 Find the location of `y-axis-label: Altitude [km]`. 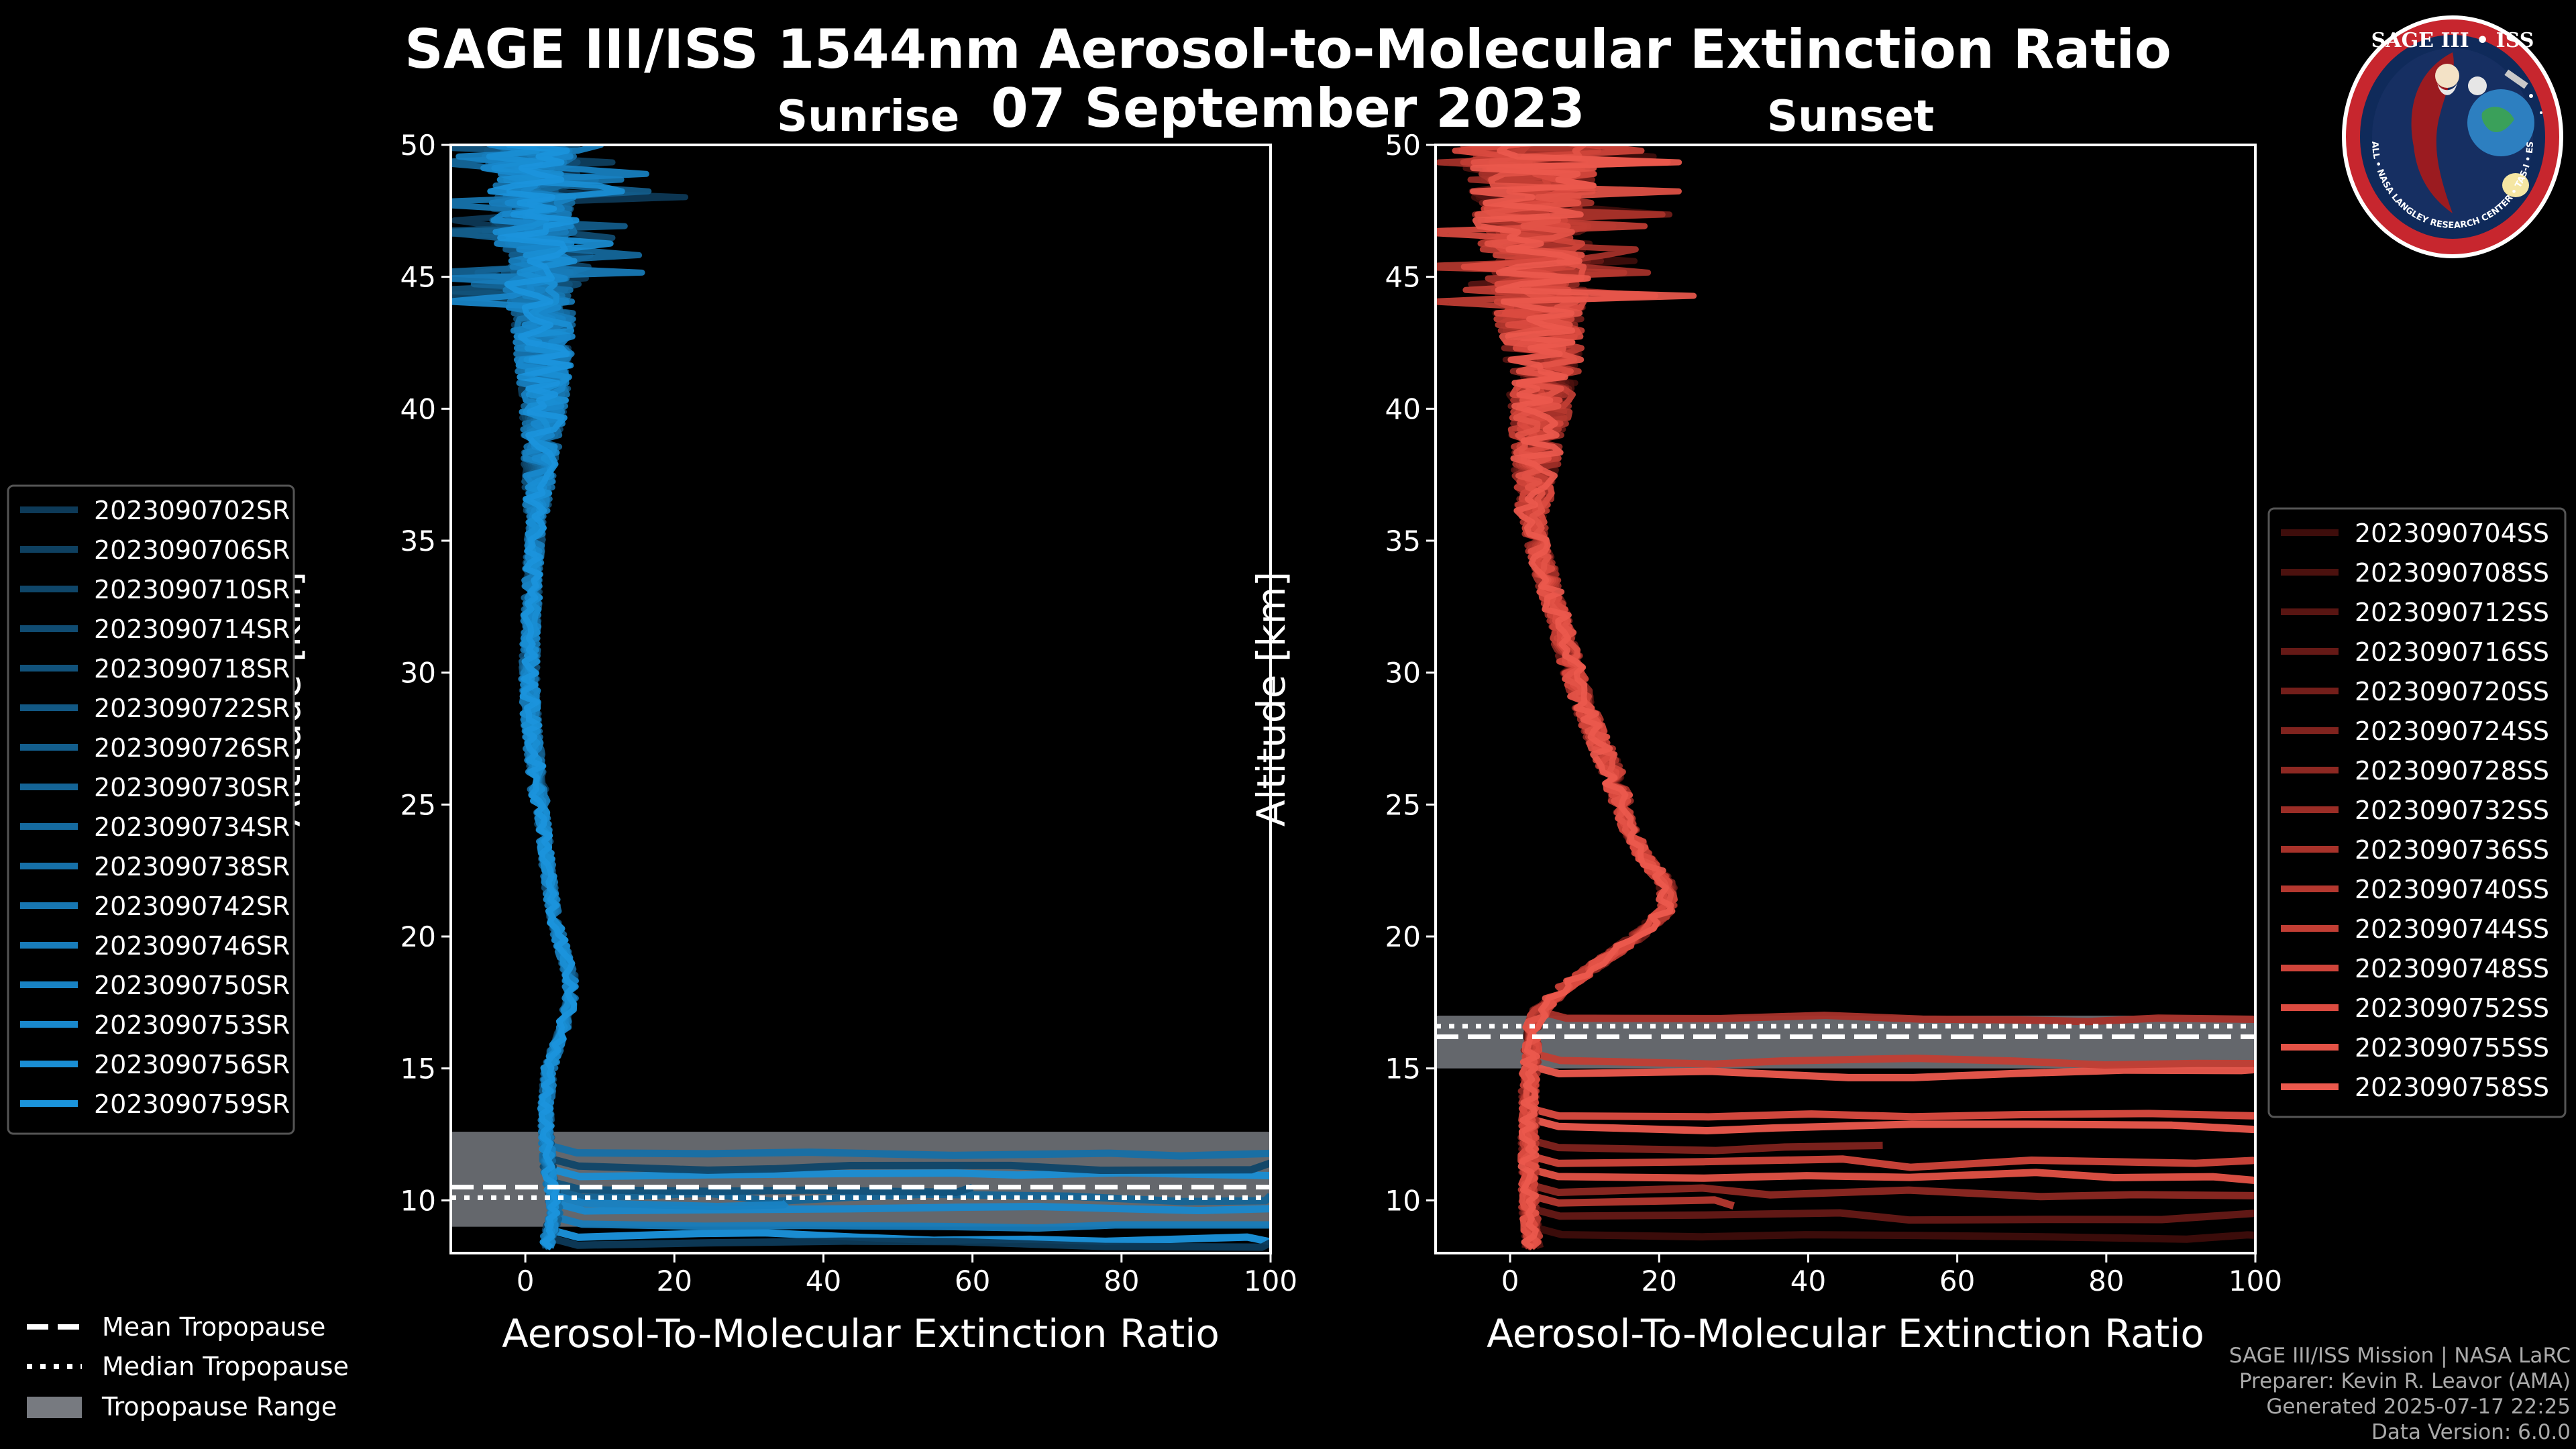

y-axis-label: Altitude [km] is located at coordinates (1271, 699).